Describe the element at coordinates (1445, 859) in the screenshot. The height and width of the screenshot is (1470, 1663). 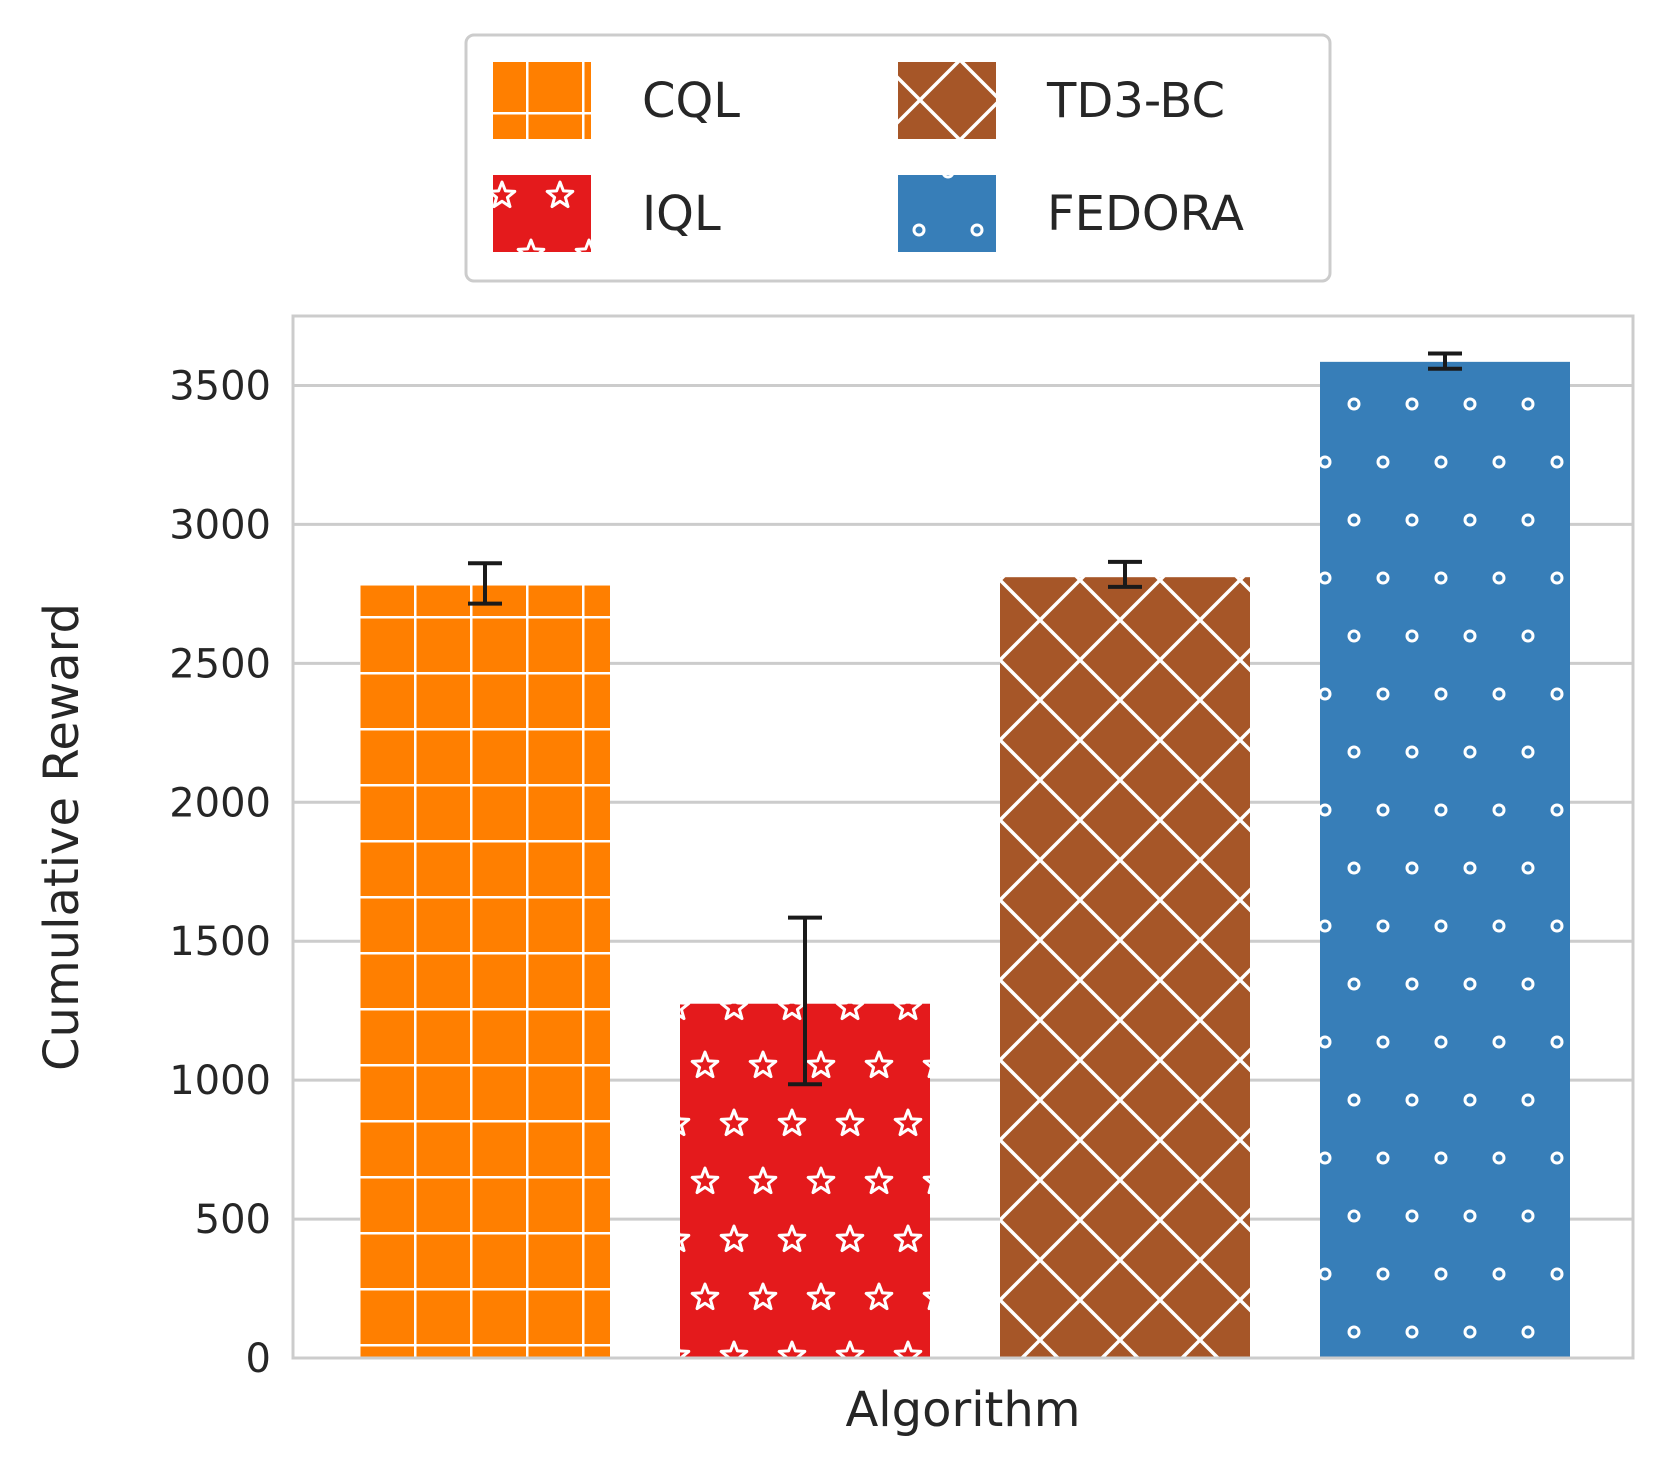
I see `bar-fedora` at that location.